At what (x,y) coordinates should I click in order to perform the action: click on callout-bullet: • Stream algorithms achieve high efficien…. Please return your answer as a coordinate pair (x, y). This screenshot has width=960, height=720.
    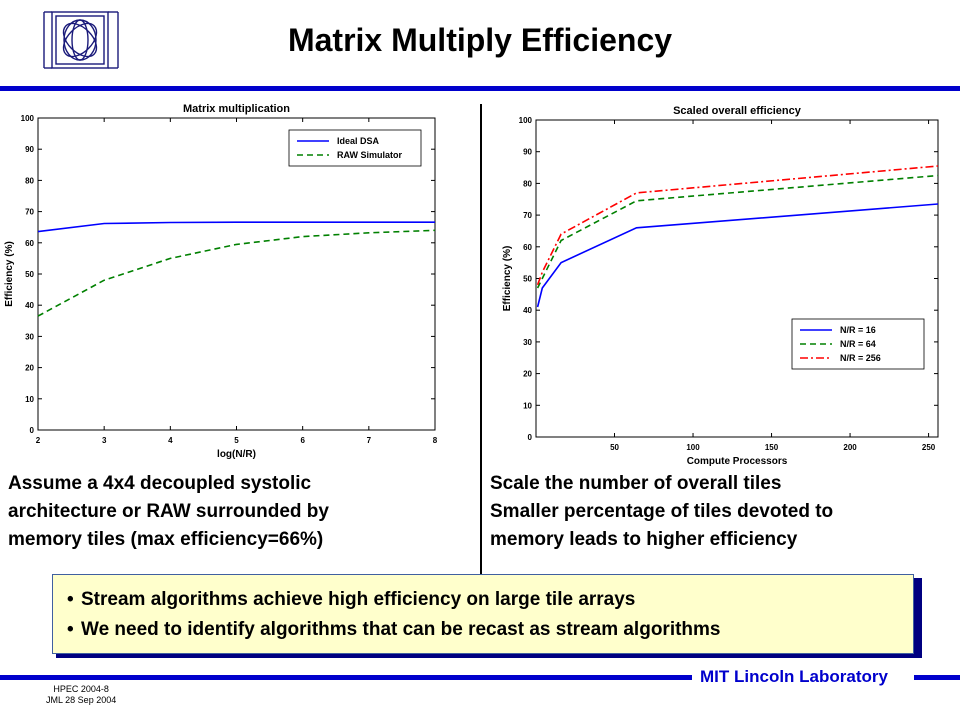
    Looking at the image, I should click on (490, 600).